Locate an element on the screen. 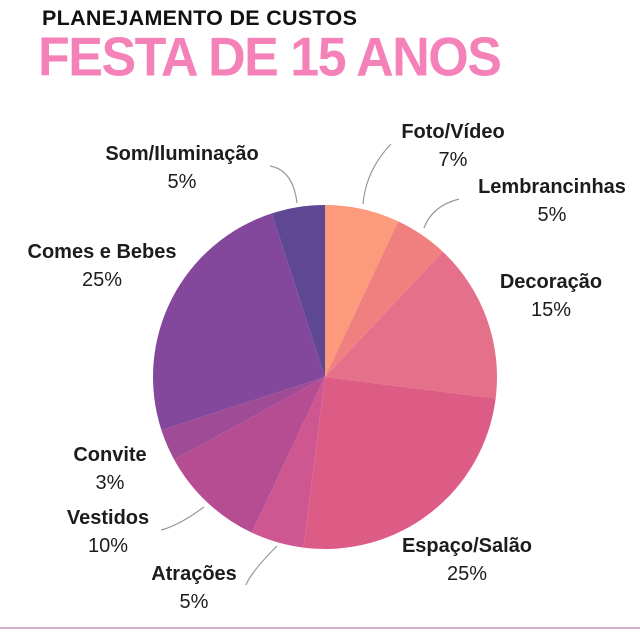 This screenshot has height=636, width=640. slice-label-atracoes: Atrações 5% is located at coordinates (194, 588).